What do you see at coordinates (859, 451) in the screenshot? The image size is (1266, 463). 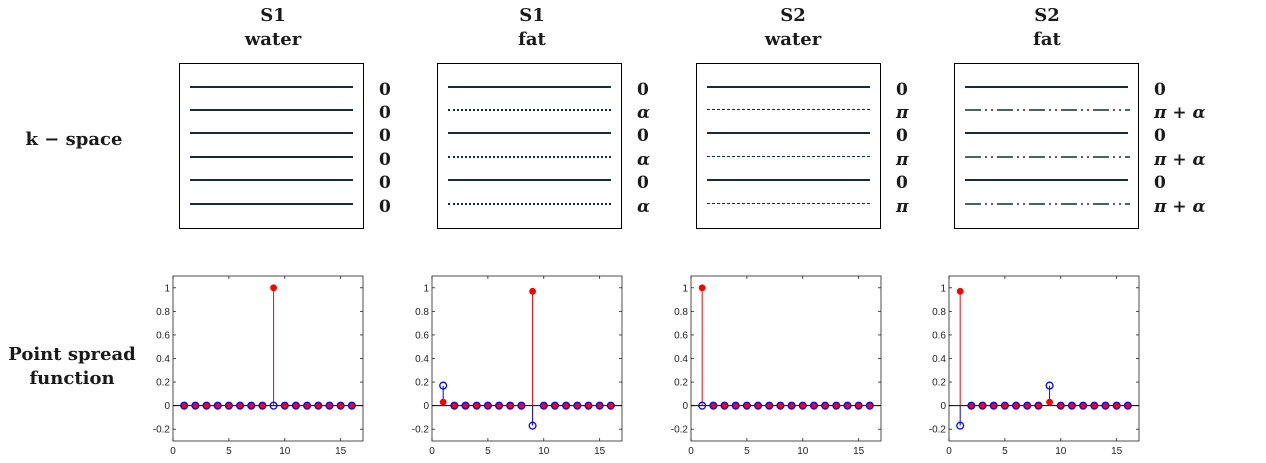 I see `x-tick-label: 15` at bounding box center [859, 451].